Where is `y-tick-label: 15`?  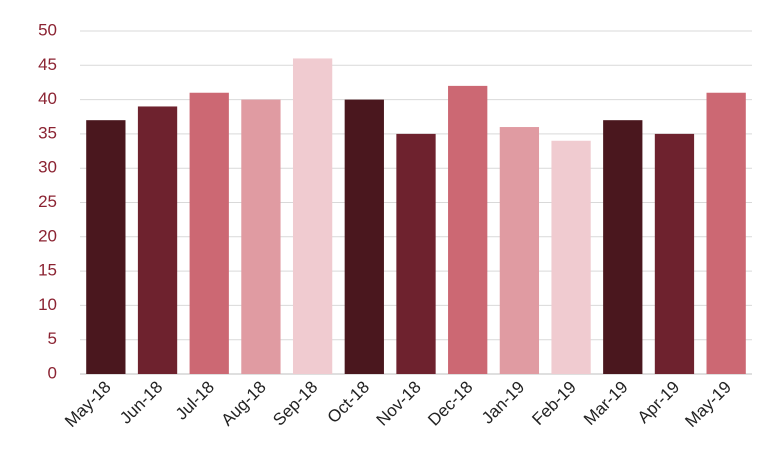 y-tick-label: 15 is located at coordinates (47, 270).